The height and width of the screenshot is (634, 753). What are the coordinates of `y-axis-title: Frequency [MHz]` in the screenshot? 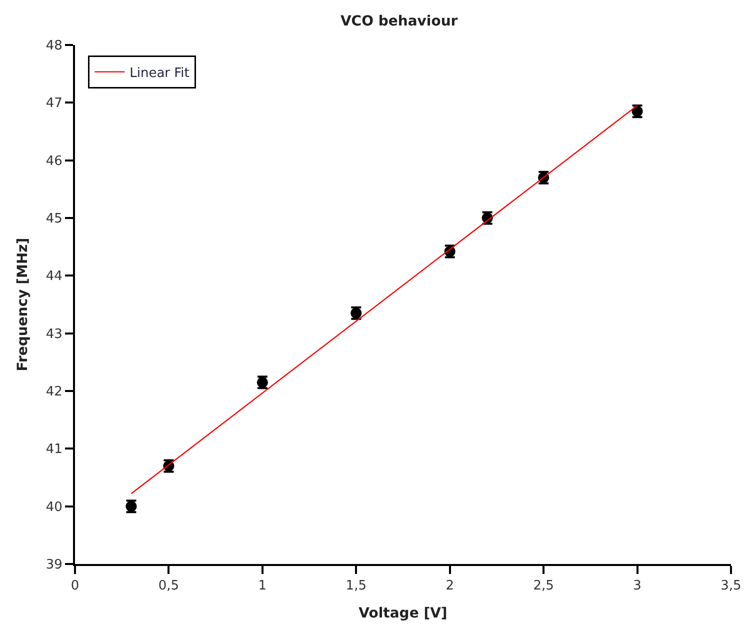 It's located at (22, 305).